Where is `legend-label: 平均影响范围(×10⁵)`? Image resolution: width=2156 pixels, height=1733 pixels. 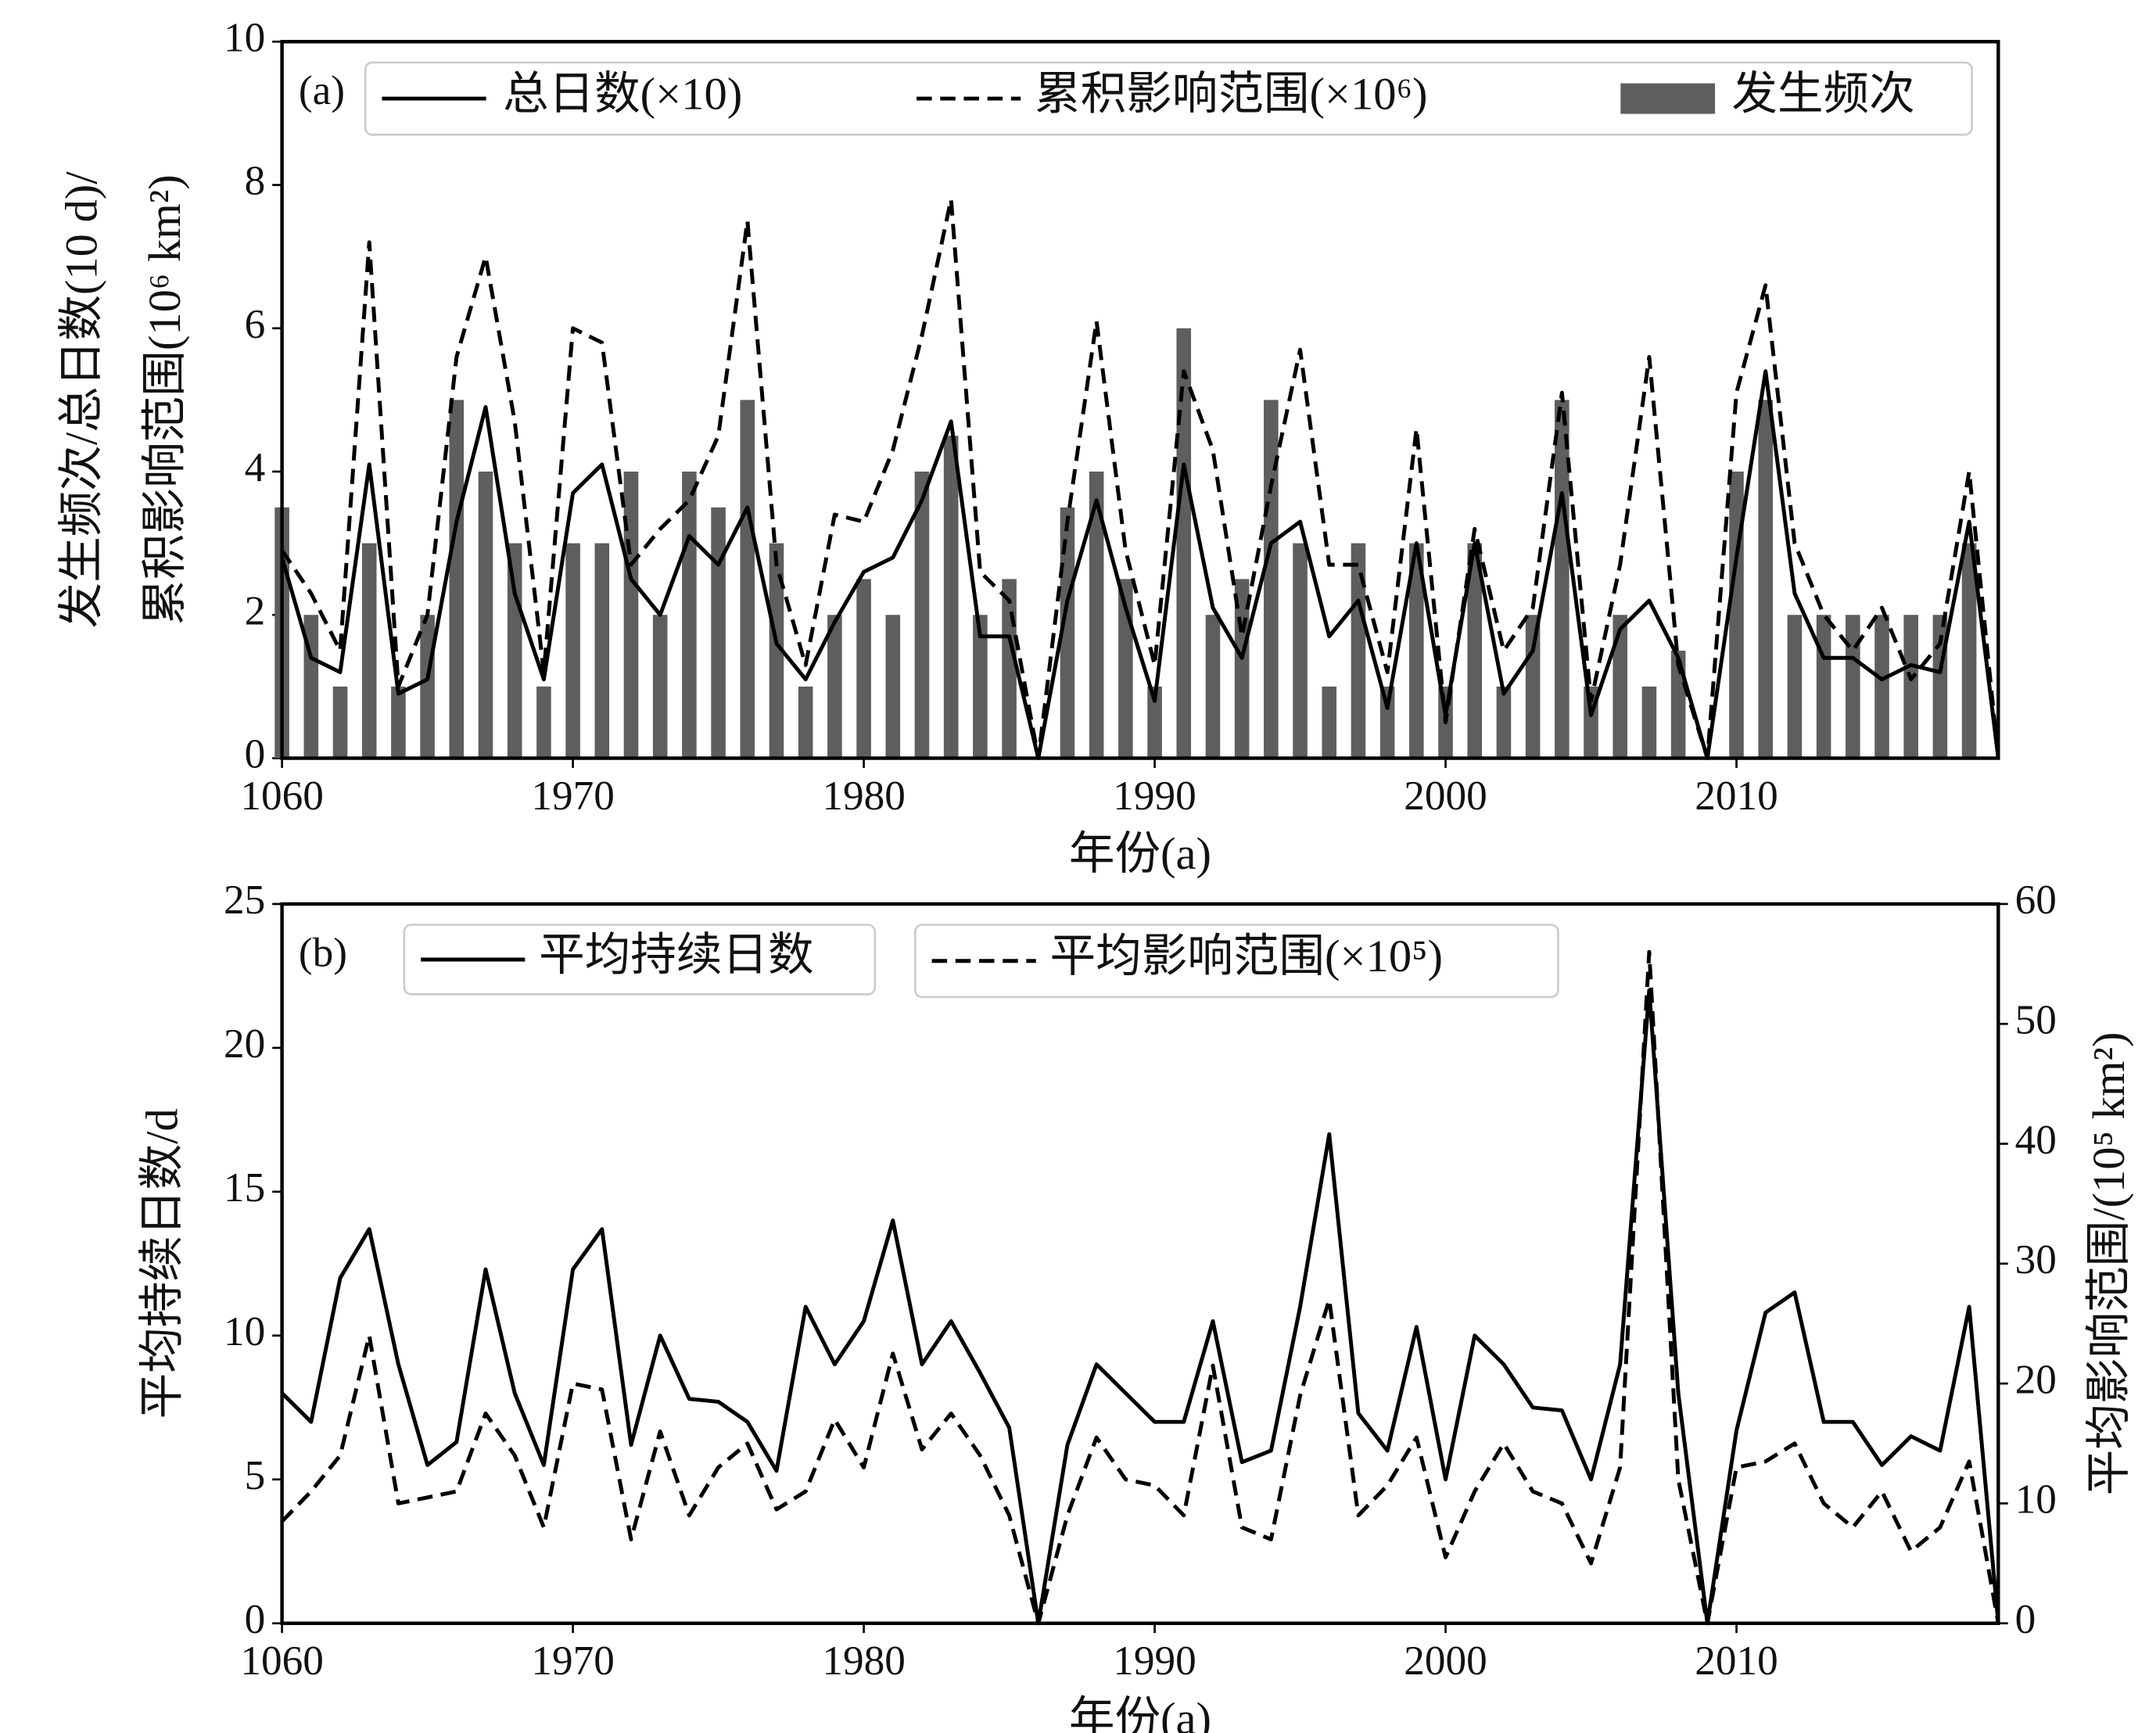 legend-label: 平均影响范围(×10⁵) is located at coordinates (1247, 956).